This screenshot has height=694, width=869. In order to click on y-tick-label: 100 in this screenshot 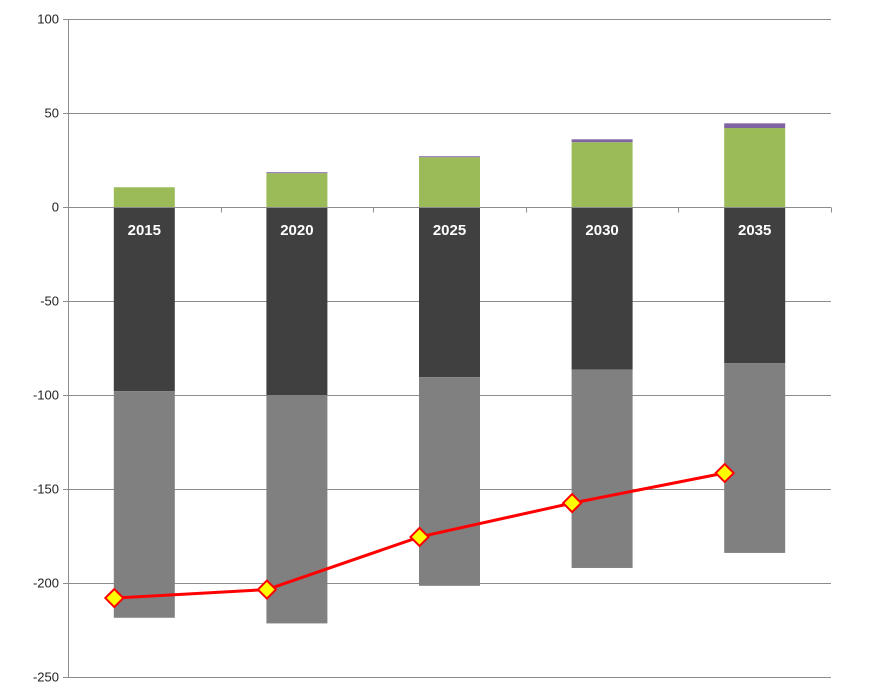, I will do `click(48, 19)`.